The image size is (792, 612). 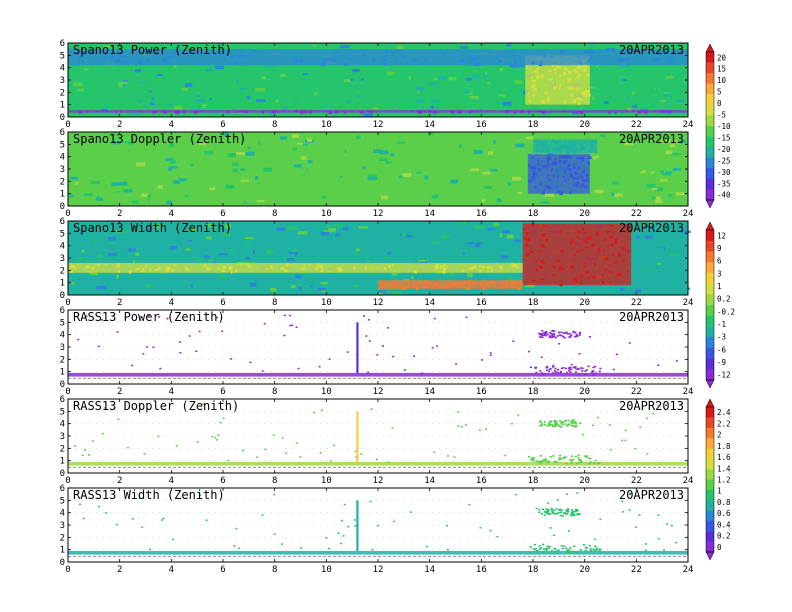 What do you see at coordinates (710, 321) in the screenshot?
I see `colorbar-segment` at bounding box center [710, 321].